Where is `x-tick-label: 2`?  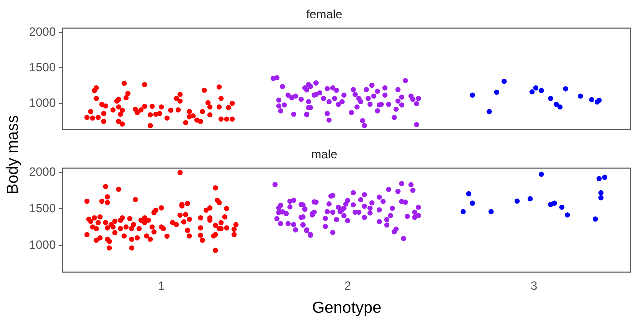
x-tick-label: 2 is located at coordinates (348, 285).